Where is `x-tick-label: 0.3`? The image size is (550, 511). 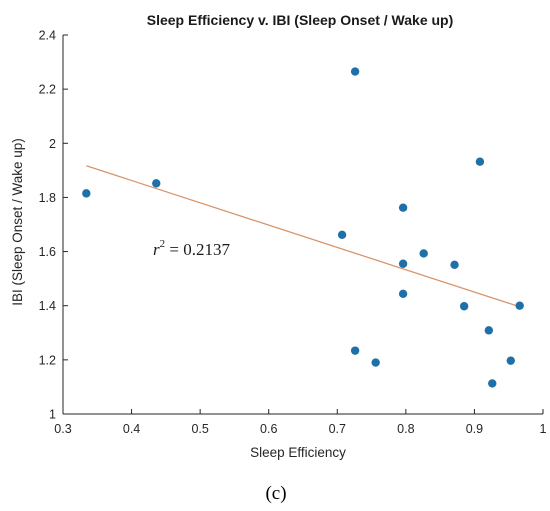 x-tick-label: 0.3 is located at coordinates (62, 429).